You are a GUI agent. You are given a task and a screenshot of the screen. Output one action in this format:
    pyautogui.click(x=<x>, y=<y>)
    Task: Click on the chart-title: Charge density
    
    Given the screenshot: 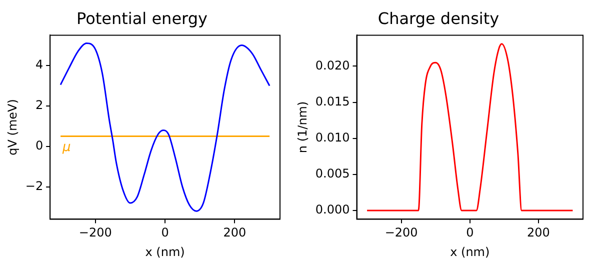 What is the action you would take?
    pyautogui.click(x=439, y=18)
    